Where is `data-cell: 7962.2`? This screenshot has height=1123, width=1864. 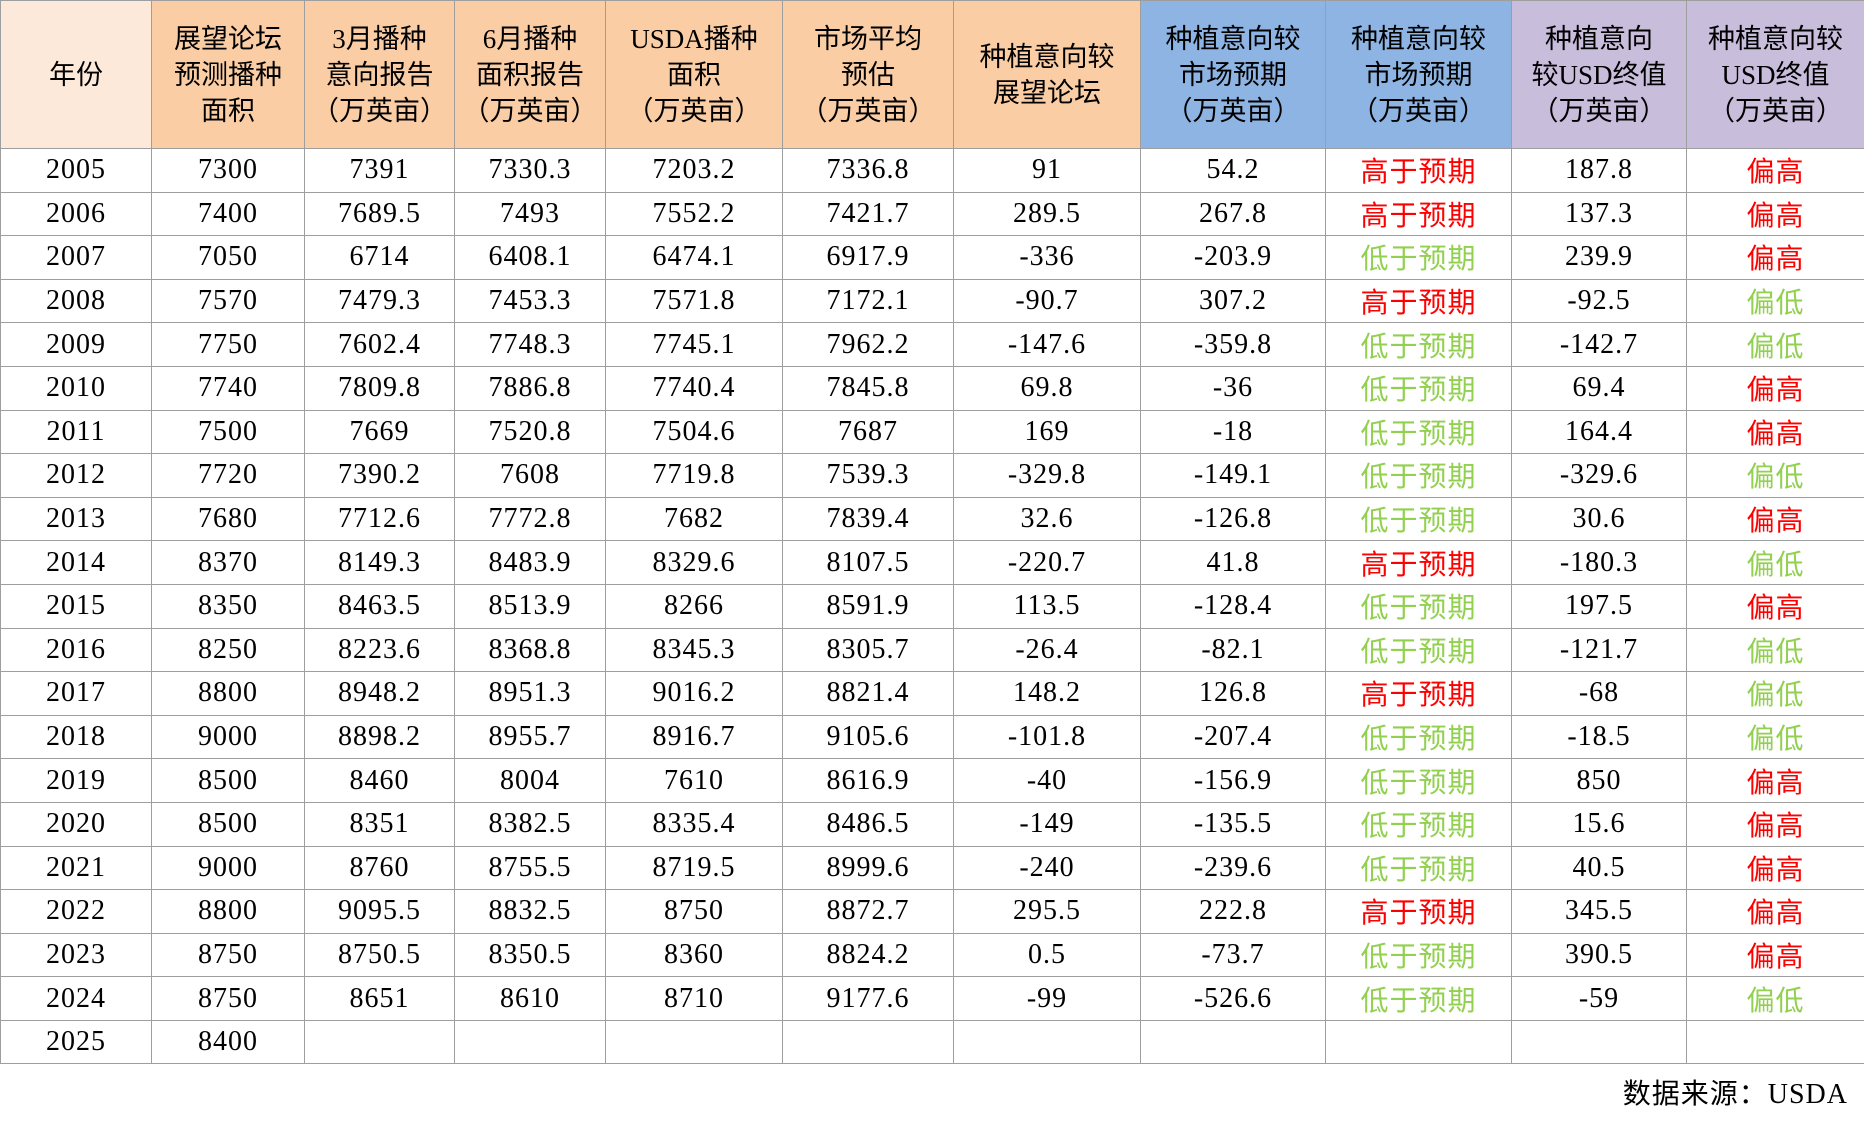 data-cell: 7962.2 is located at coordinates (868, 344).